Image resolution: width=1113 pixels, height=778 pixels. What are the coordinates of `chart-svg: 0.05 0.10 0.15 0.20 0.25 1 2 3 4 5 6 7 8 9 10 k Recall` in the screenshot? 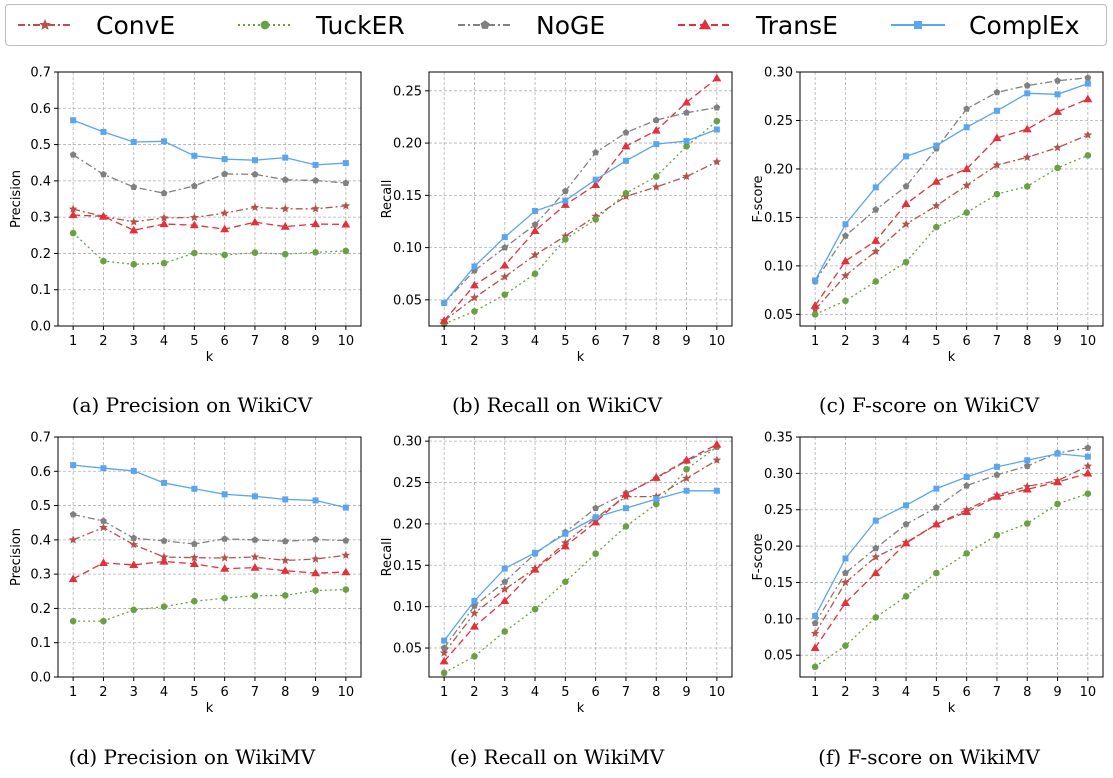 It's located at (556, 218).